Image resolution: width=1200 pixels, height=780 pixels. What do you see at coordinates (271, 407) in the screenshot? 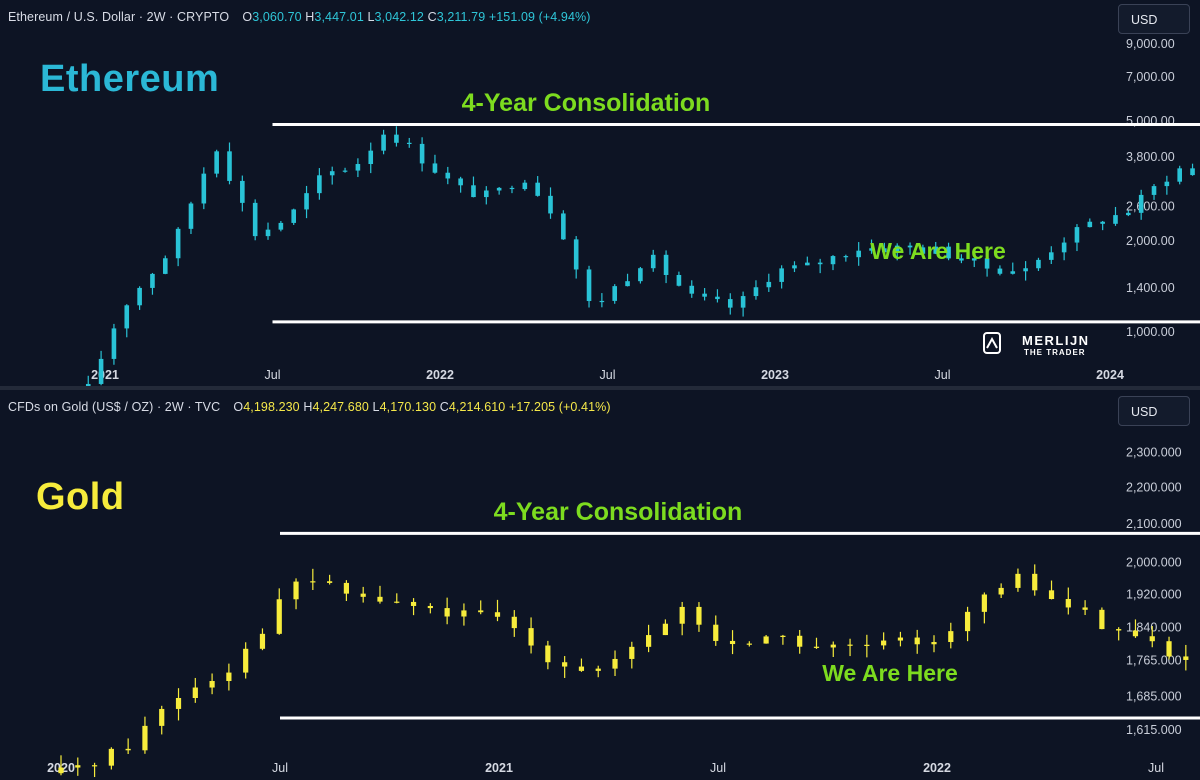
I see `open-value: 4,198.230` at bounding box center [271, 407].